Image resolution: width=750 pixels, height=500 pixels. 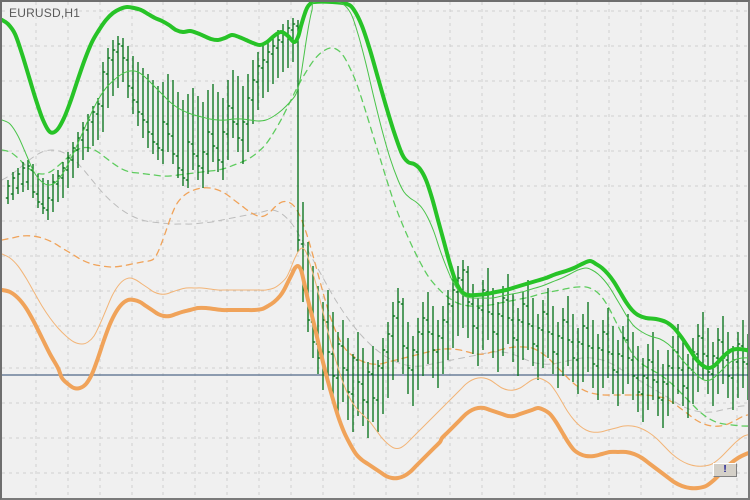 I want to click on data-window-toggle-button: !, so click(x=725, y=470).